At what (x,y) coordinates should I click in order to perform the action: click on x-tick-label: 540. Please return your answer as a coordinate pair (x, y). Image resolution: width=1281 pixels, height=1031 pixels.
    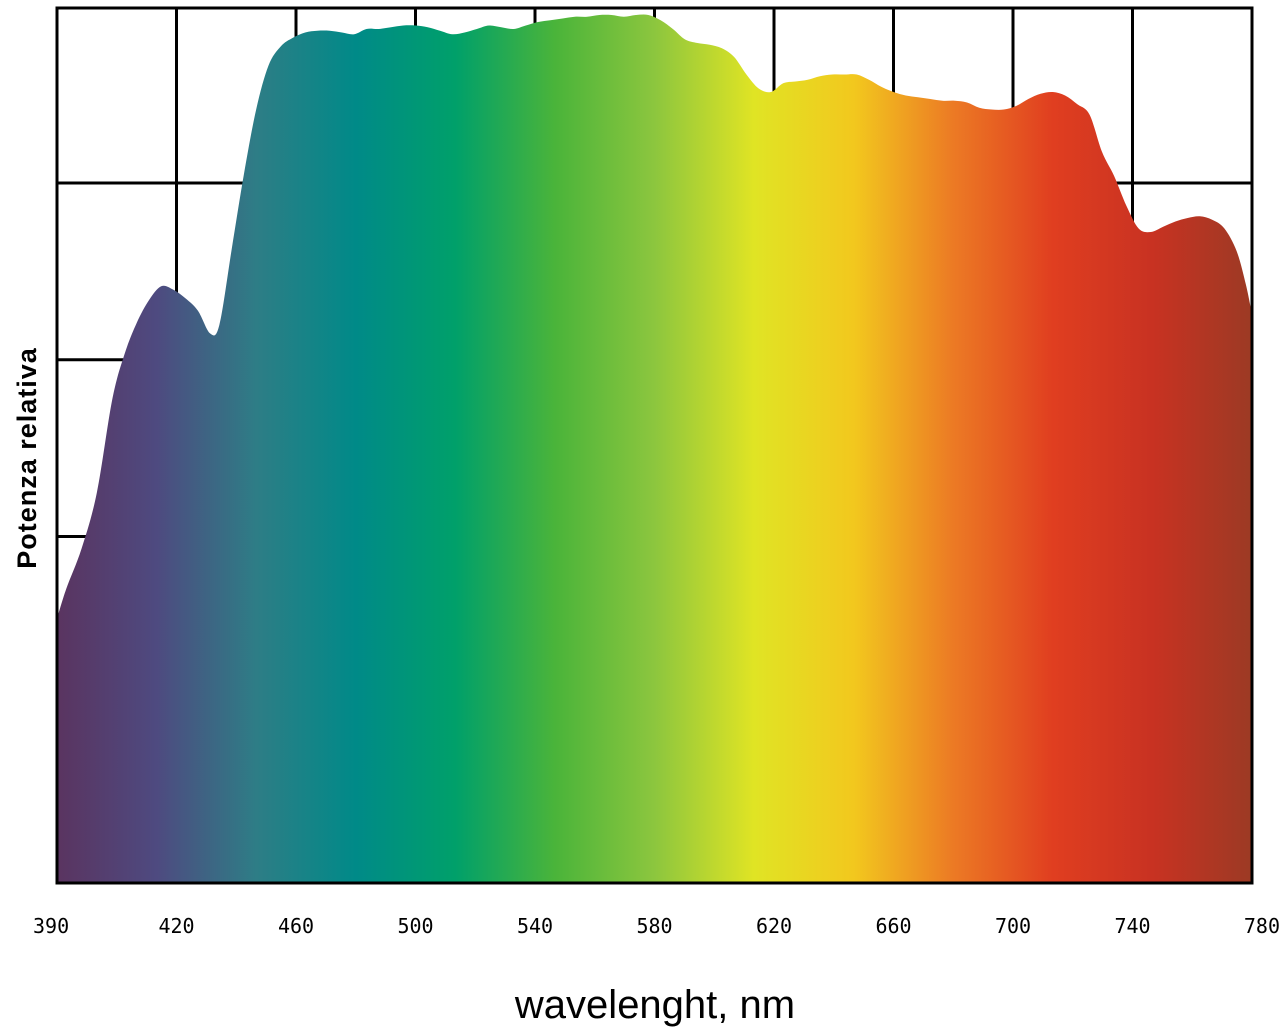
    Looking at the image, I should click on (535, 926).